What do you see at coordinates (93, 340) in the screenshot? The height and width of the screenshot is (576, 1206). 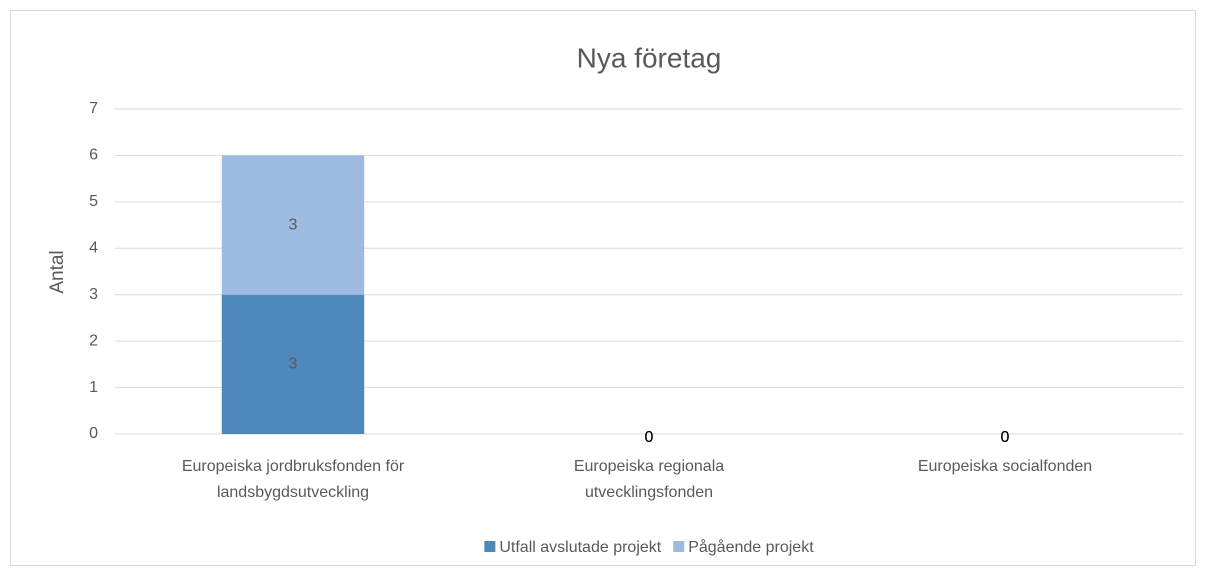 I see `y-tick-label: 2` at bounding box center [93, 340].